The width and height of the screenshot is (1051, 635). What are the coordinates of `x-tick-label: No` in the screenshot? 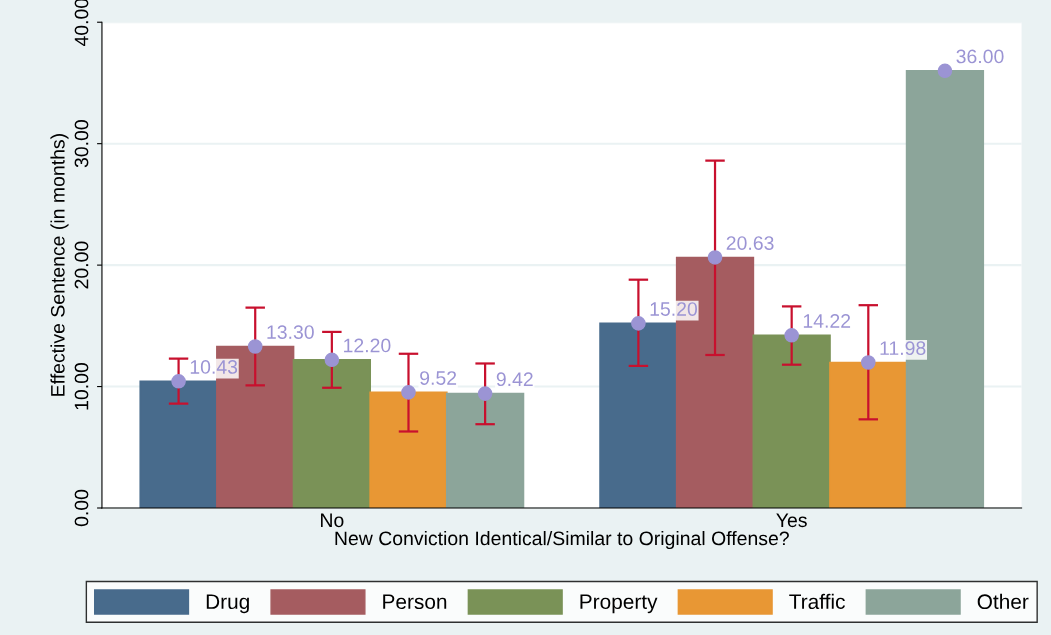 It's located at (332, 520).